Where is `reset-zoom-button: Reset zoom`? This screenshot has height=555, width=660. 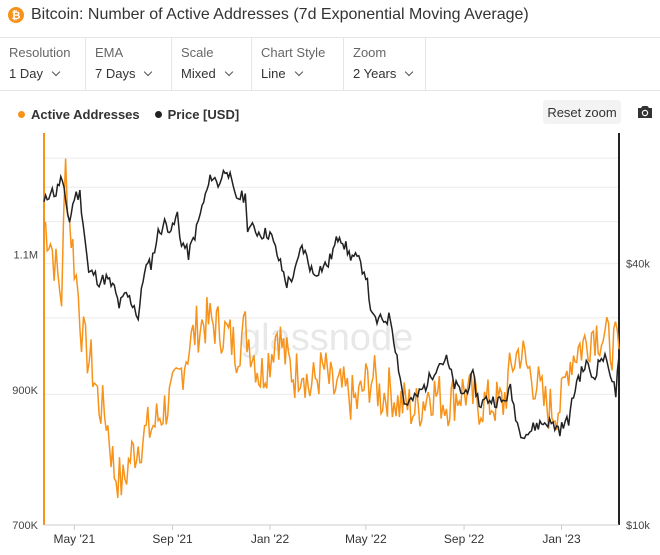
reset-zoom-button: Reset zoom is located at coordinates (582, 112).